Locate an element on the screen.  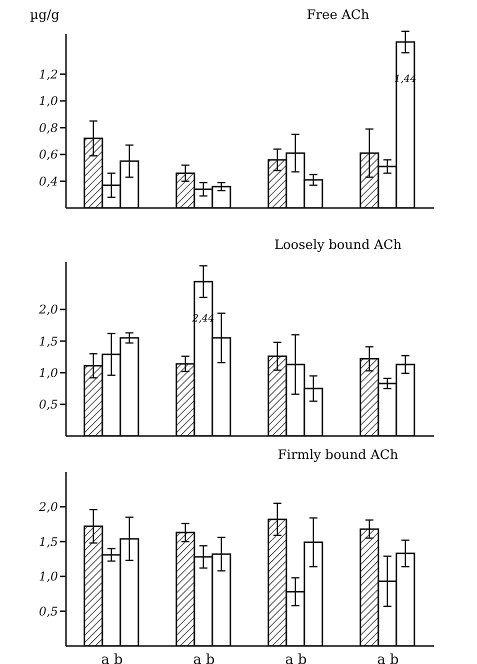
chart-title: Loosely bound ACh is located at coordinates (338, 245).